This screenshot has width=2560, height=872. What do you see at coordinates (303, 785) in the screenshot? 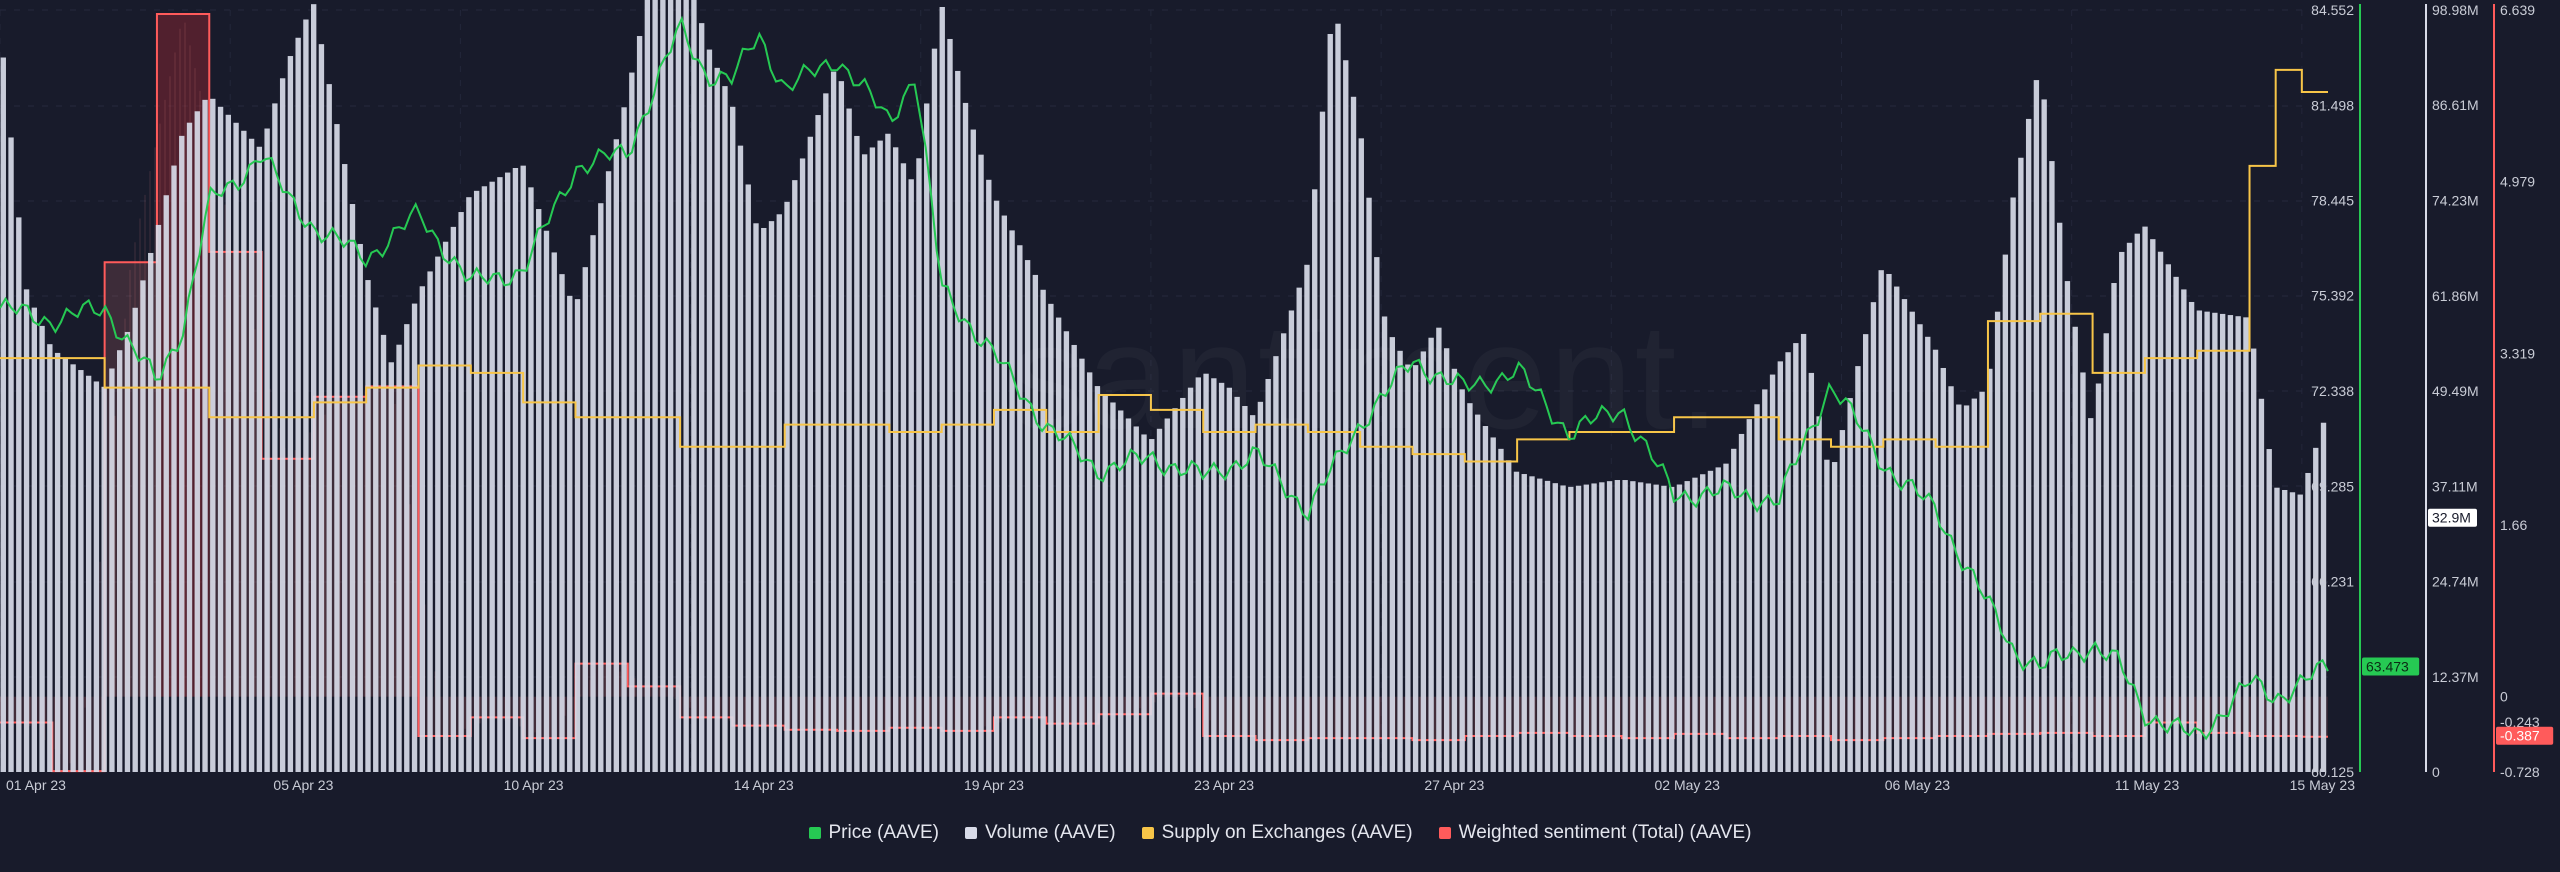
I see `x-axis-tick: 05 Apr 23` at bounding box center [303, 785].